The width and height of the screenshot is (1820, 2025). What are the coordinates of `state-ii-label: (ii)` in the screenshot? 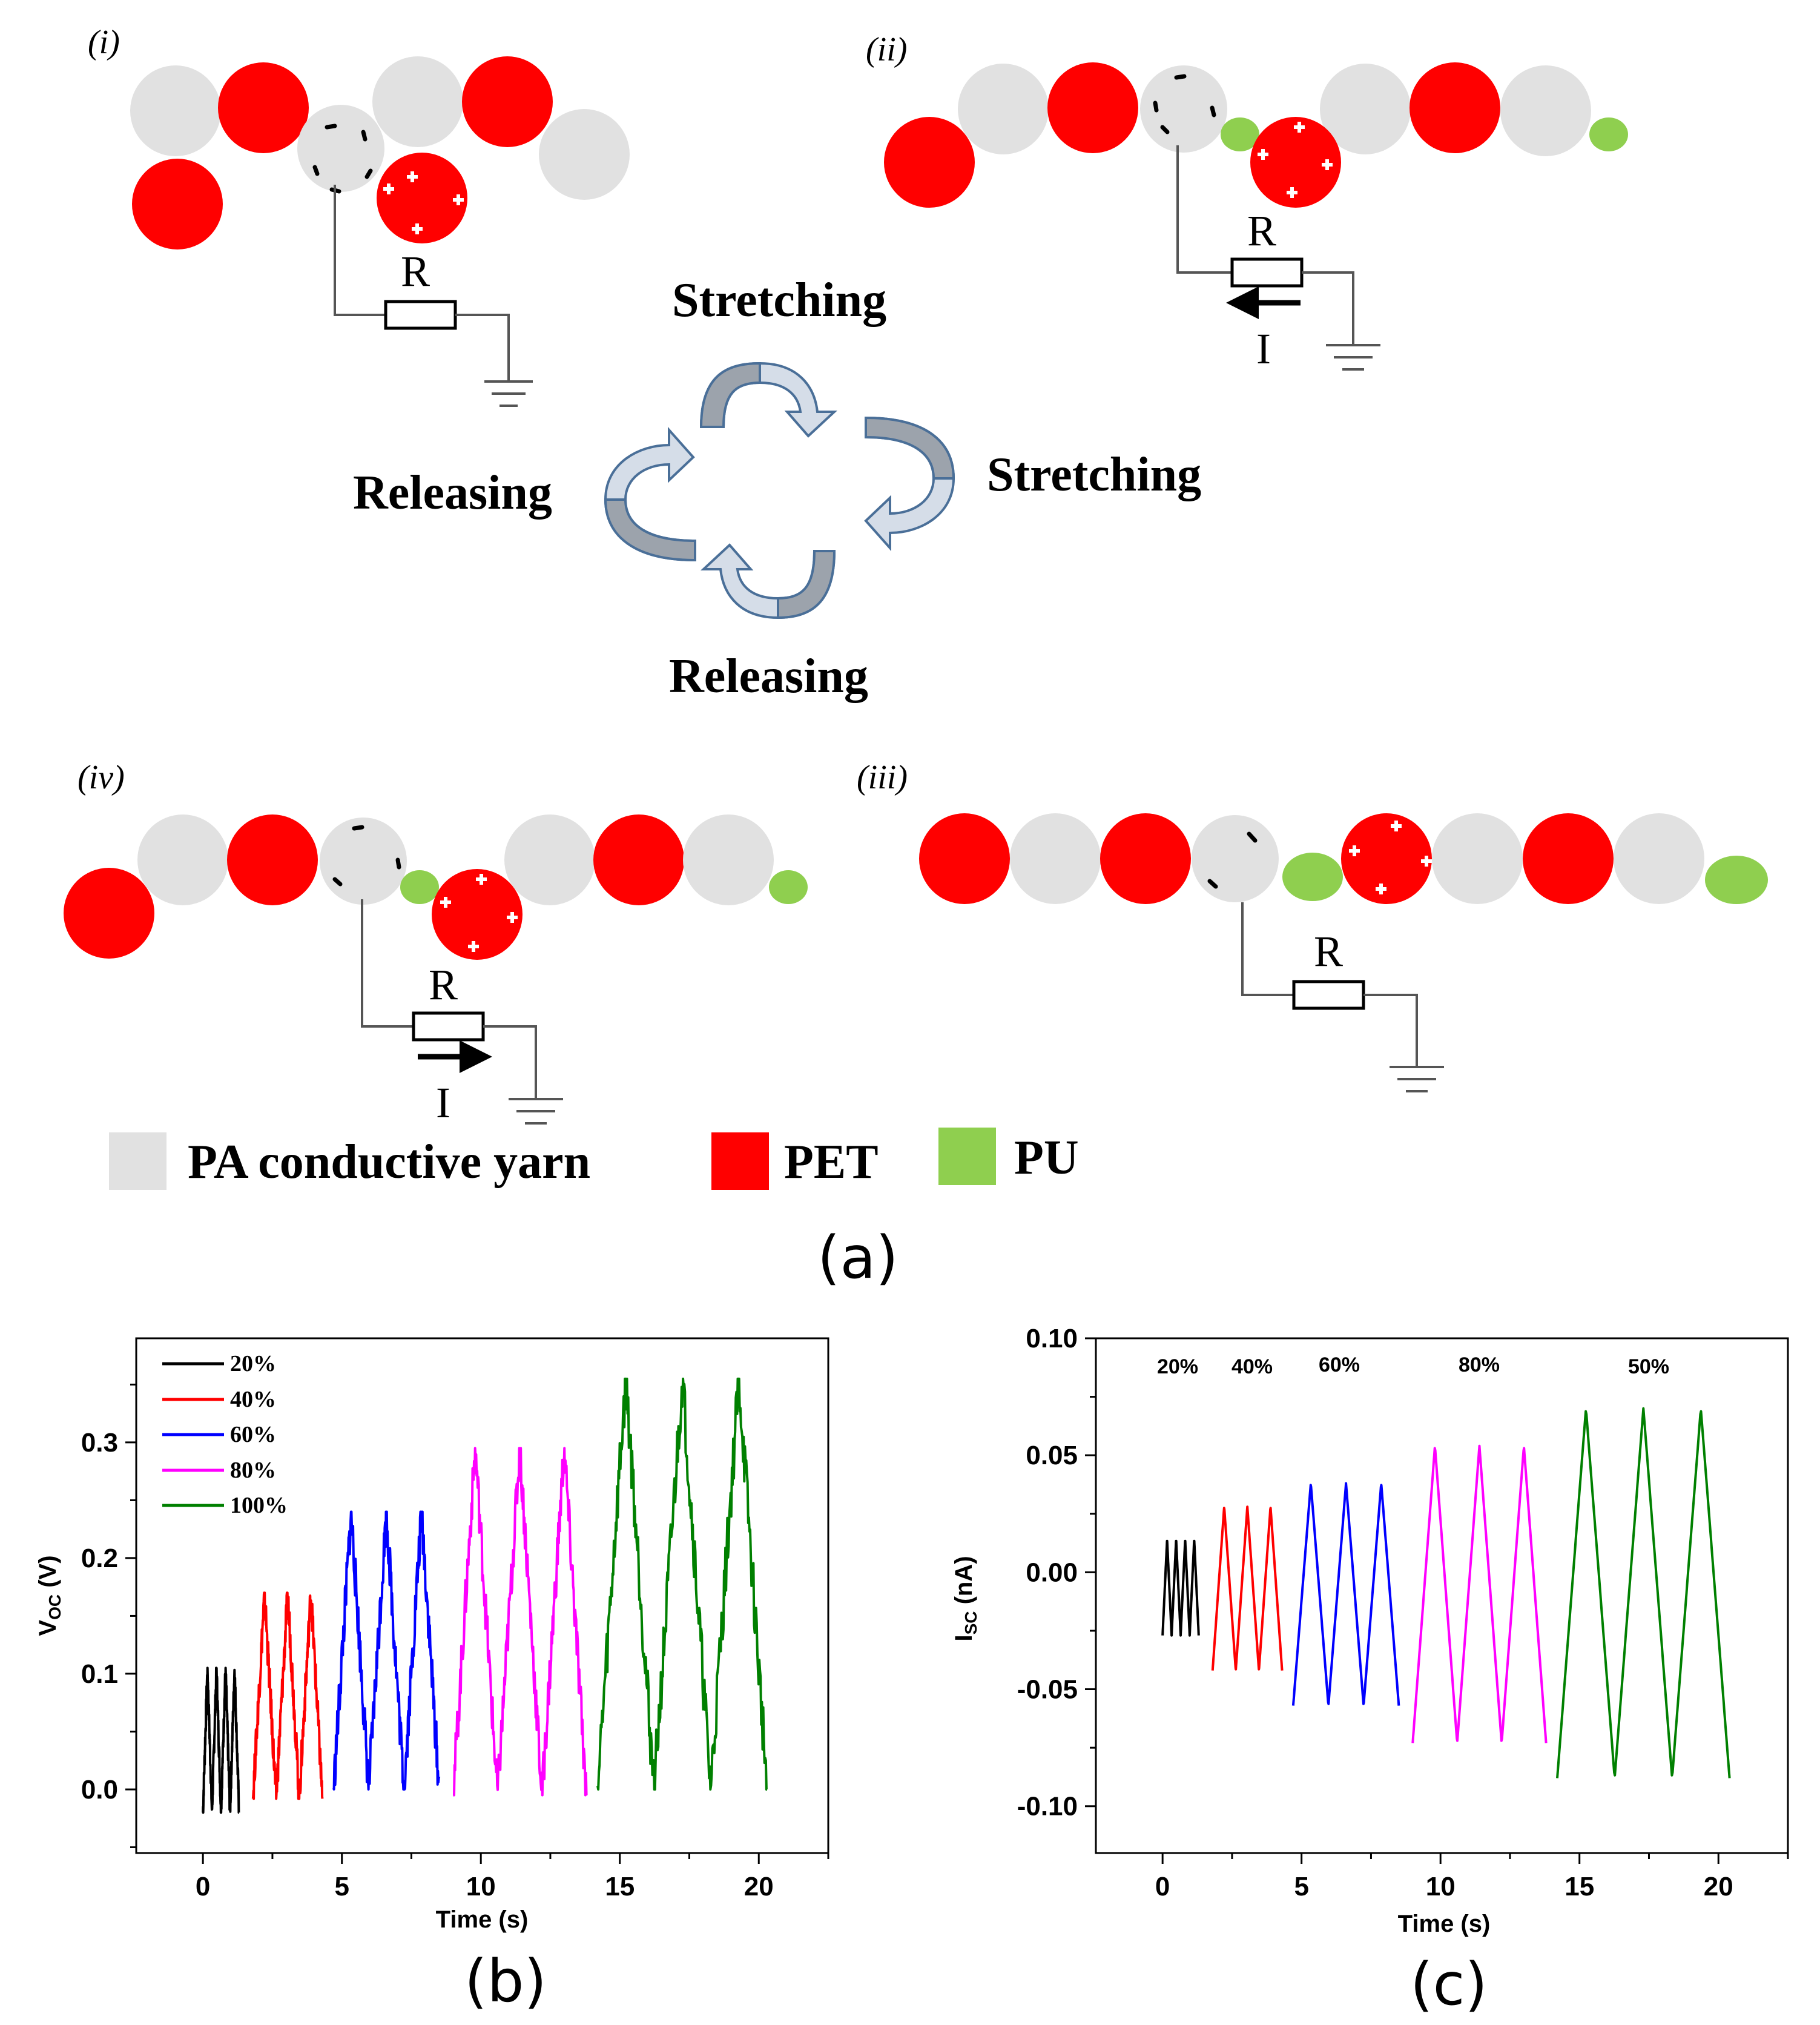 It's located at (886, 49).